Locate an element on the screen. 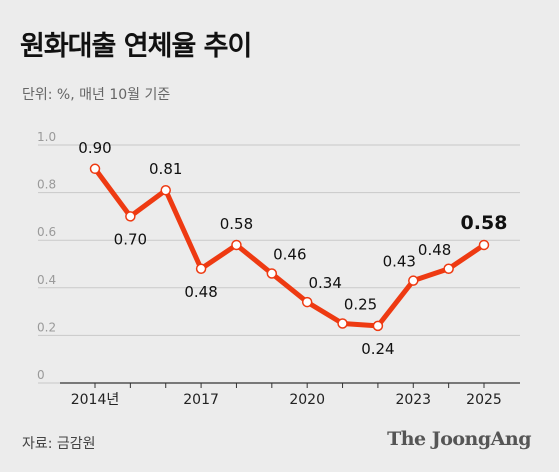  y-tick-label: 0.8 is located at coordinates (46, 185).